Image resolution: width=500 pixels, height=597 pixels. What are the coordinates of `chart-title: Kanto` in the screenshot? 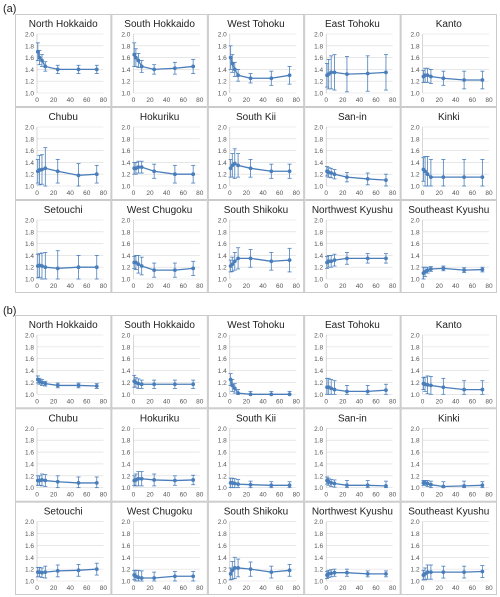 It's located at (449, 325).